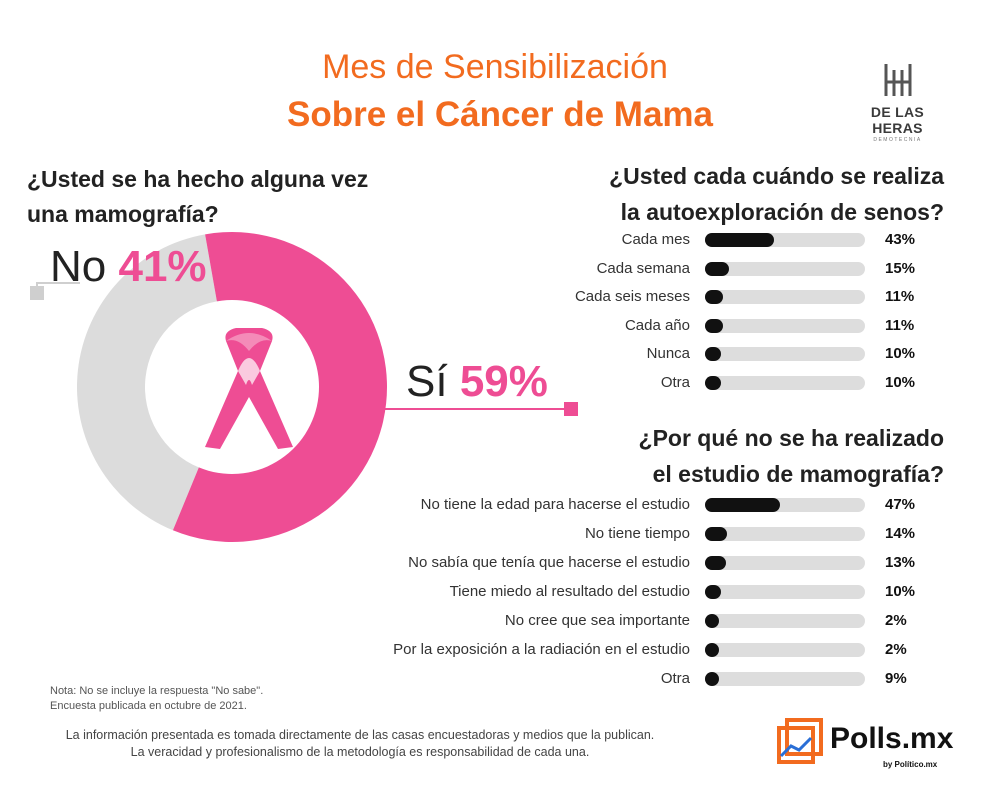  What do you see at coordinates (620, 383) in the screenshot?
I see `autoexploracion-row: Otra 10%` at bounding box center [620, 383].